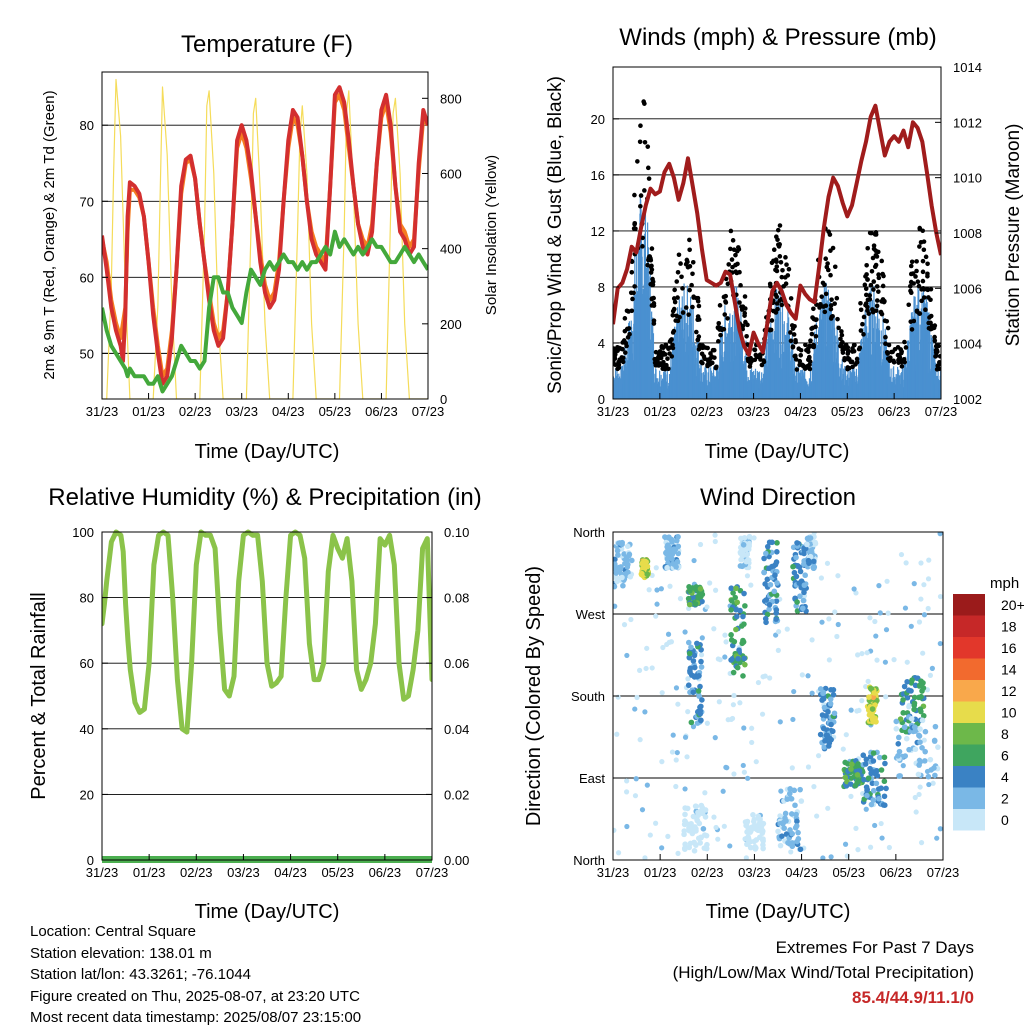 This screenshot has width=1024, height=1029. I want to click on x-tick-label: 06/23, so click(381, 411).